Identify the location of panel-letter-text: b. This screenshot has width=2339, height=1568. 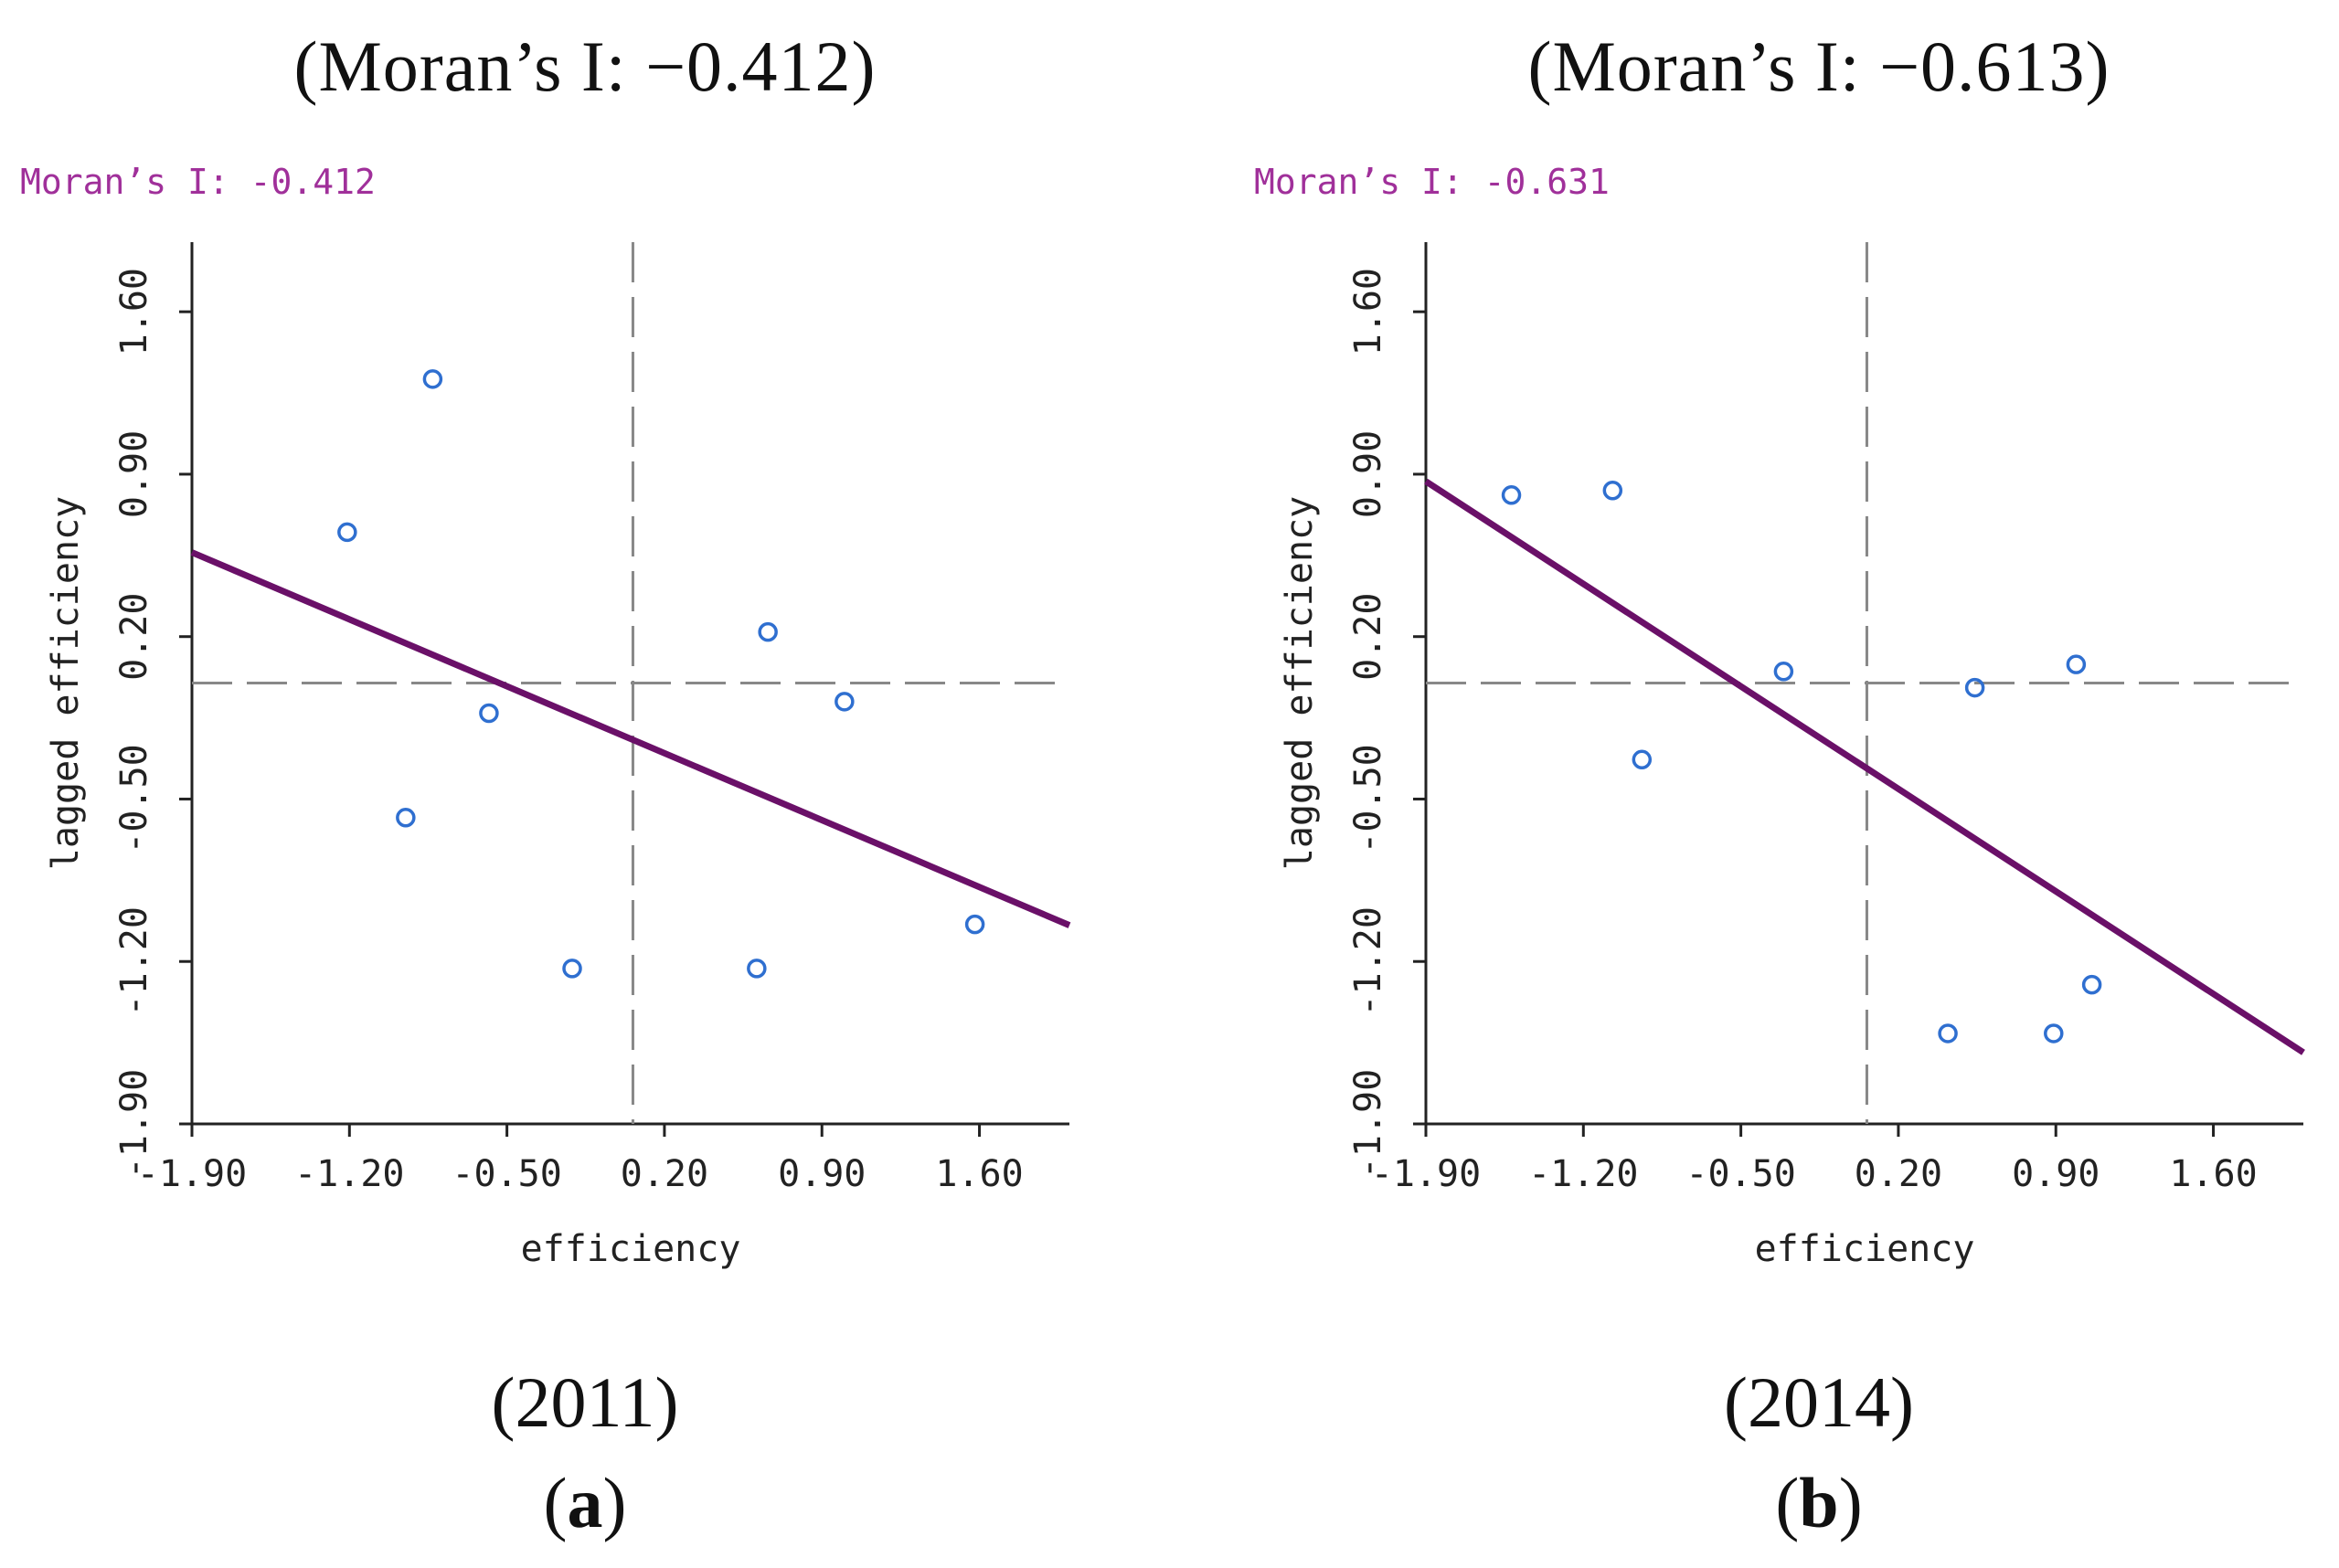
(1819, 1502).